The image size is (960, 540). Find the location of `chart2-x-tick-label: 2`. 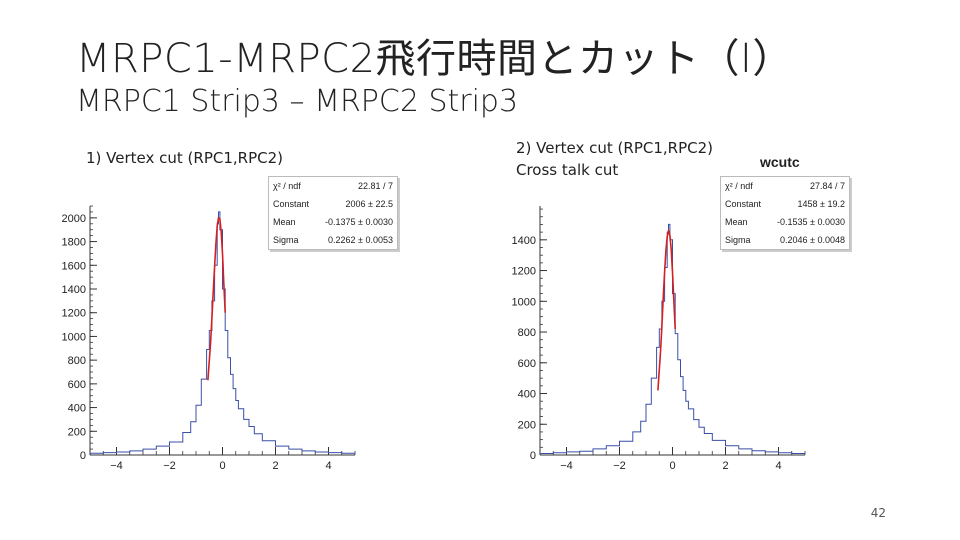

chart2-x-tick-label: 2 is located at coordinates (725, 466).